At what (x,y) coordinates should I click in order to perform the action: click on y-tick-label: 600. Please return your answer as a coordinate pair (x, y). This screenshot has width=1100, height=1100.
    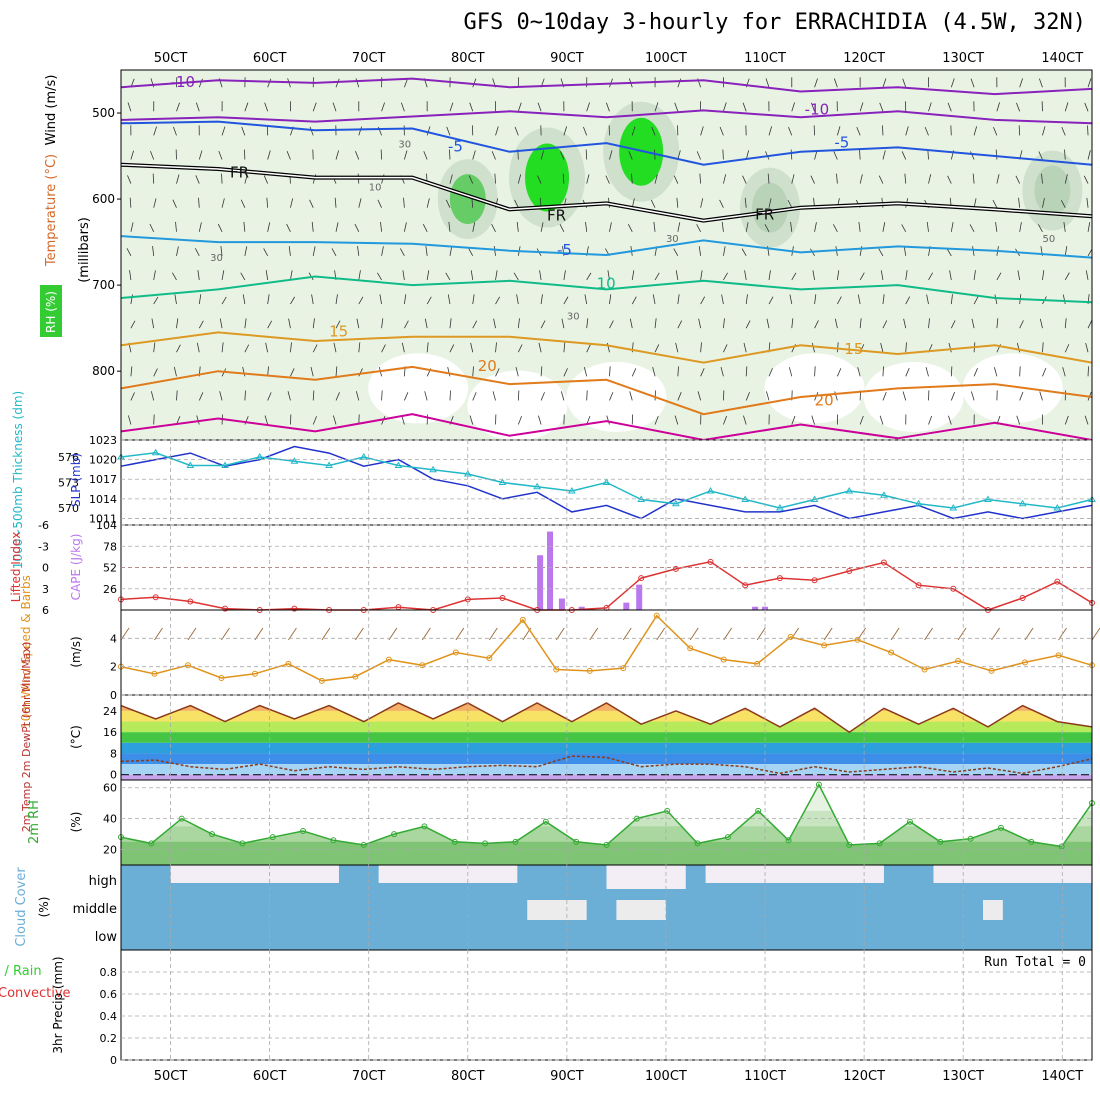
    Looking at the image, I should click on (103, 199).